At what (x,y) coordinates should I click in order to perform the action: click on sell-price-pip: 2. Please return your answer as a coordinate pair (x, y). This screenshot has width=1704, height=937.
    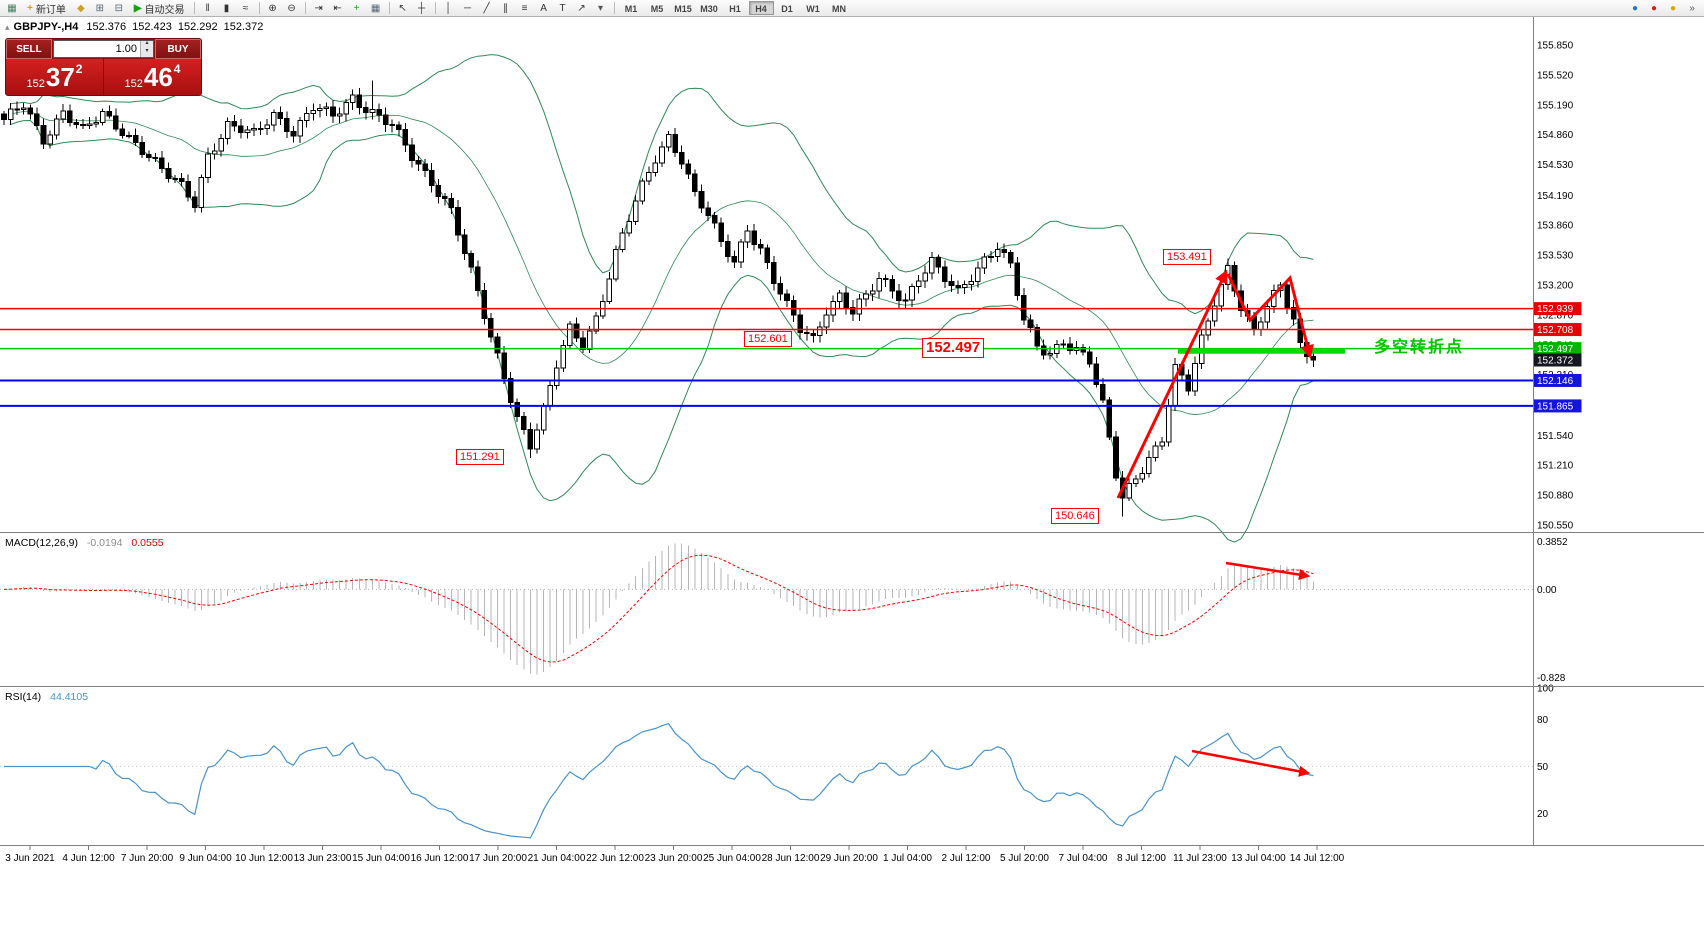
    Looking at the image, I should click on (79, 69).